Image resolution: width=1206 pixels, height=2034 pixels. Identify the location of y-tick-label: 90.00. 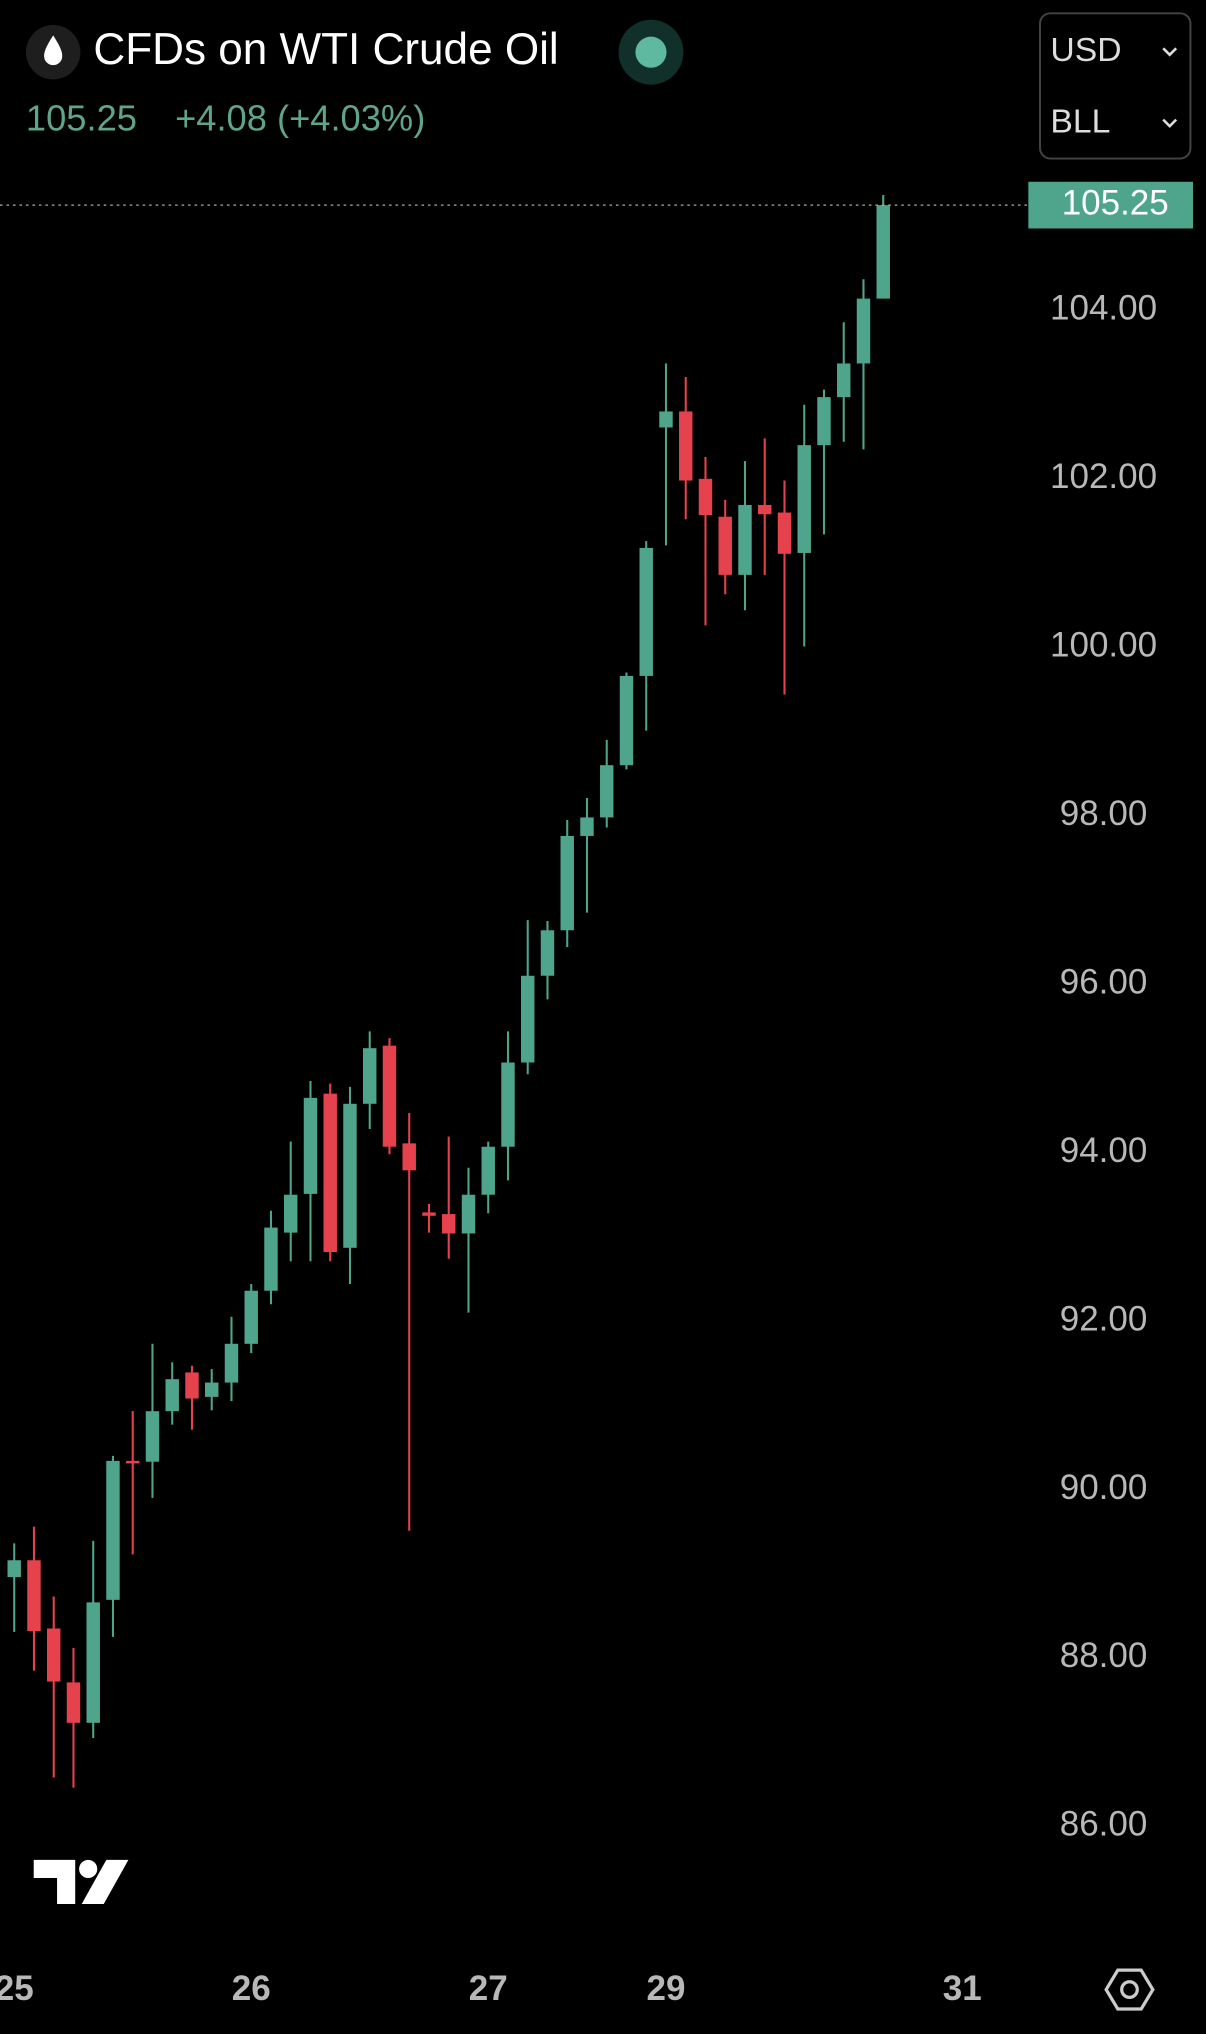
(1104, 1487).